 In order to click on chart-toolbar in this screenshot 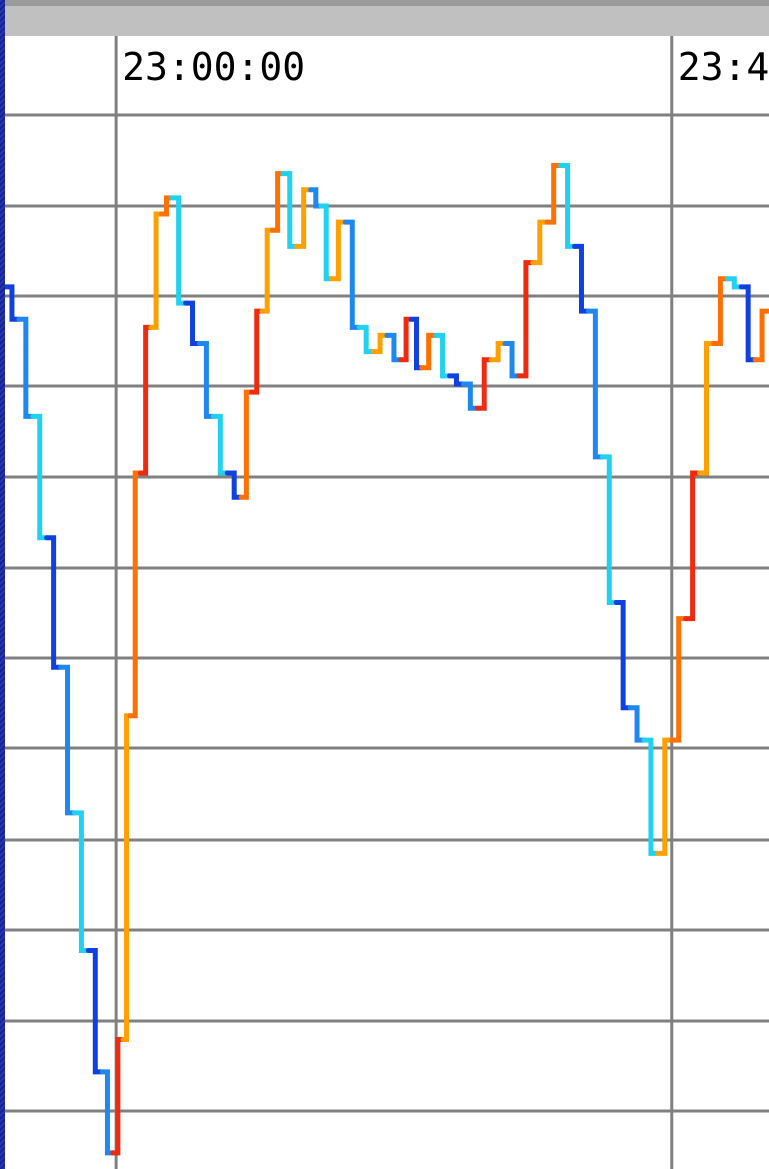, I will do `click(387, 18)`.